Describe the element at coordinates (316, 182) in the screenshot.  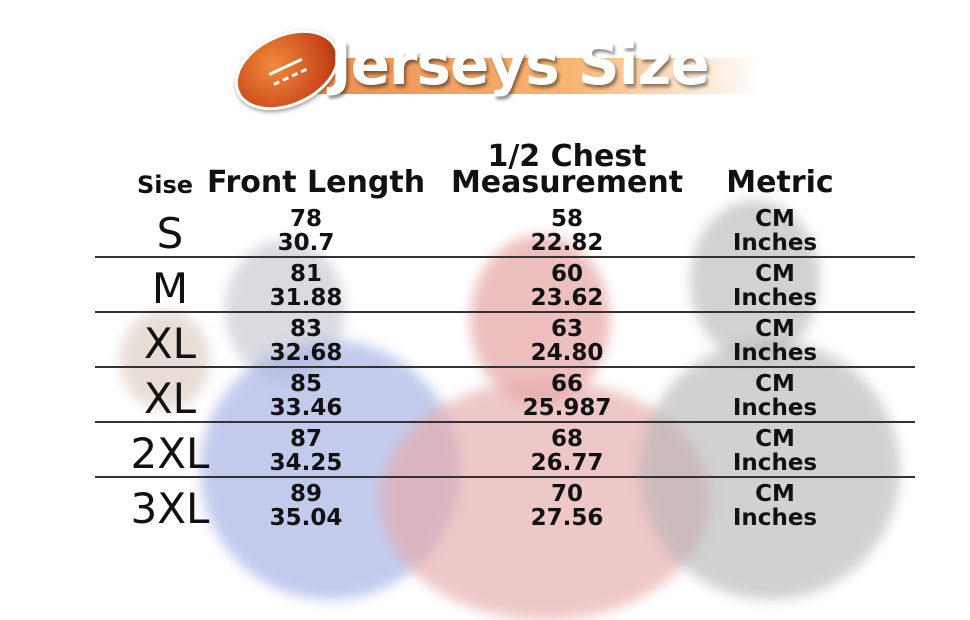
I see `header-front-length: Front Length` at that location.